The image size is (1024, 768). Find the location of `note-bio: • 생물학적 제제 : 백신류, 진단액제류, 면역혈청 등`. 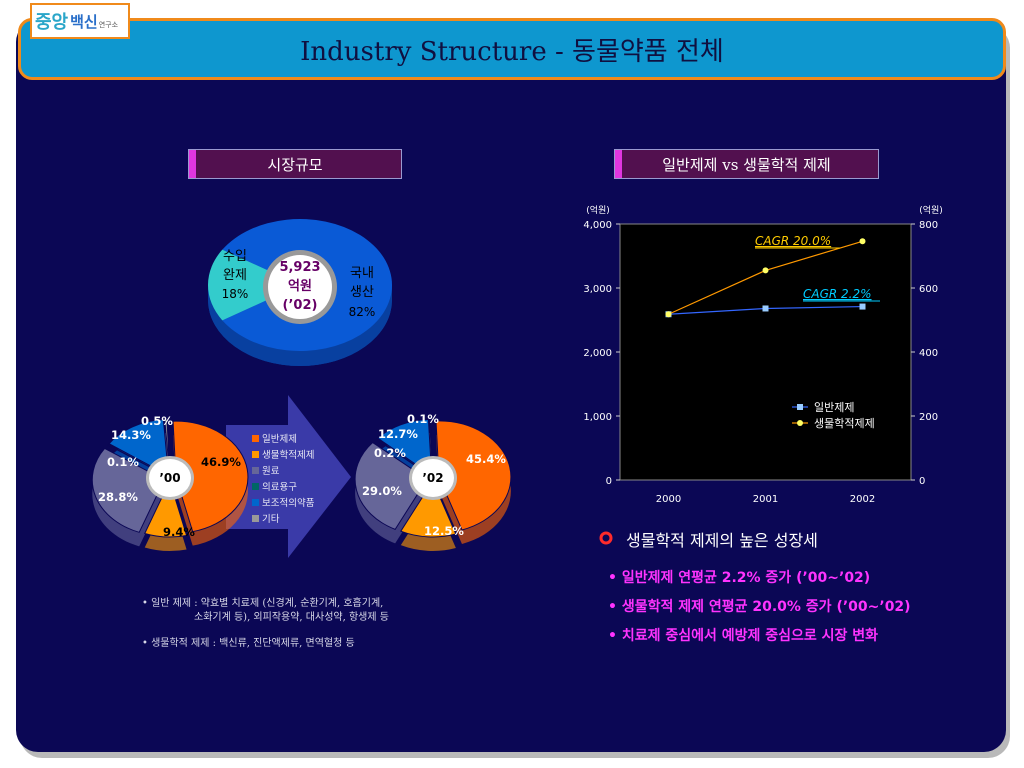

note-bio: • 생물학적 제제 : 백신류, 진단액제류, 면역혈청 등 is located at coordinates (248, 643).